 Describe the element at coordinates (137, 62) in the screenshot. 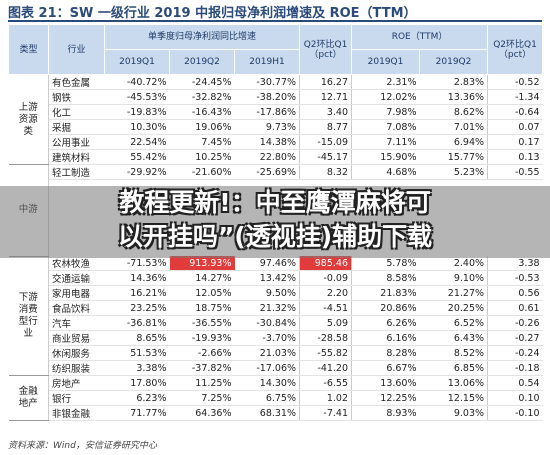

I see `header-cell: 2019Q1` at that location.